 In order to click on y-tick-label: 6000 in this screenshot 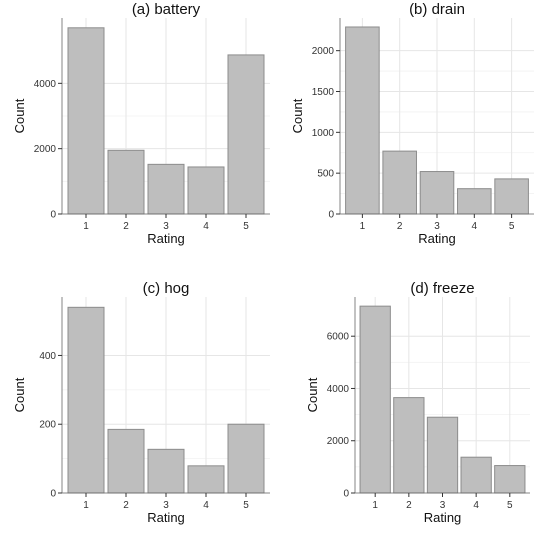, I will do `click(338, 337)`.